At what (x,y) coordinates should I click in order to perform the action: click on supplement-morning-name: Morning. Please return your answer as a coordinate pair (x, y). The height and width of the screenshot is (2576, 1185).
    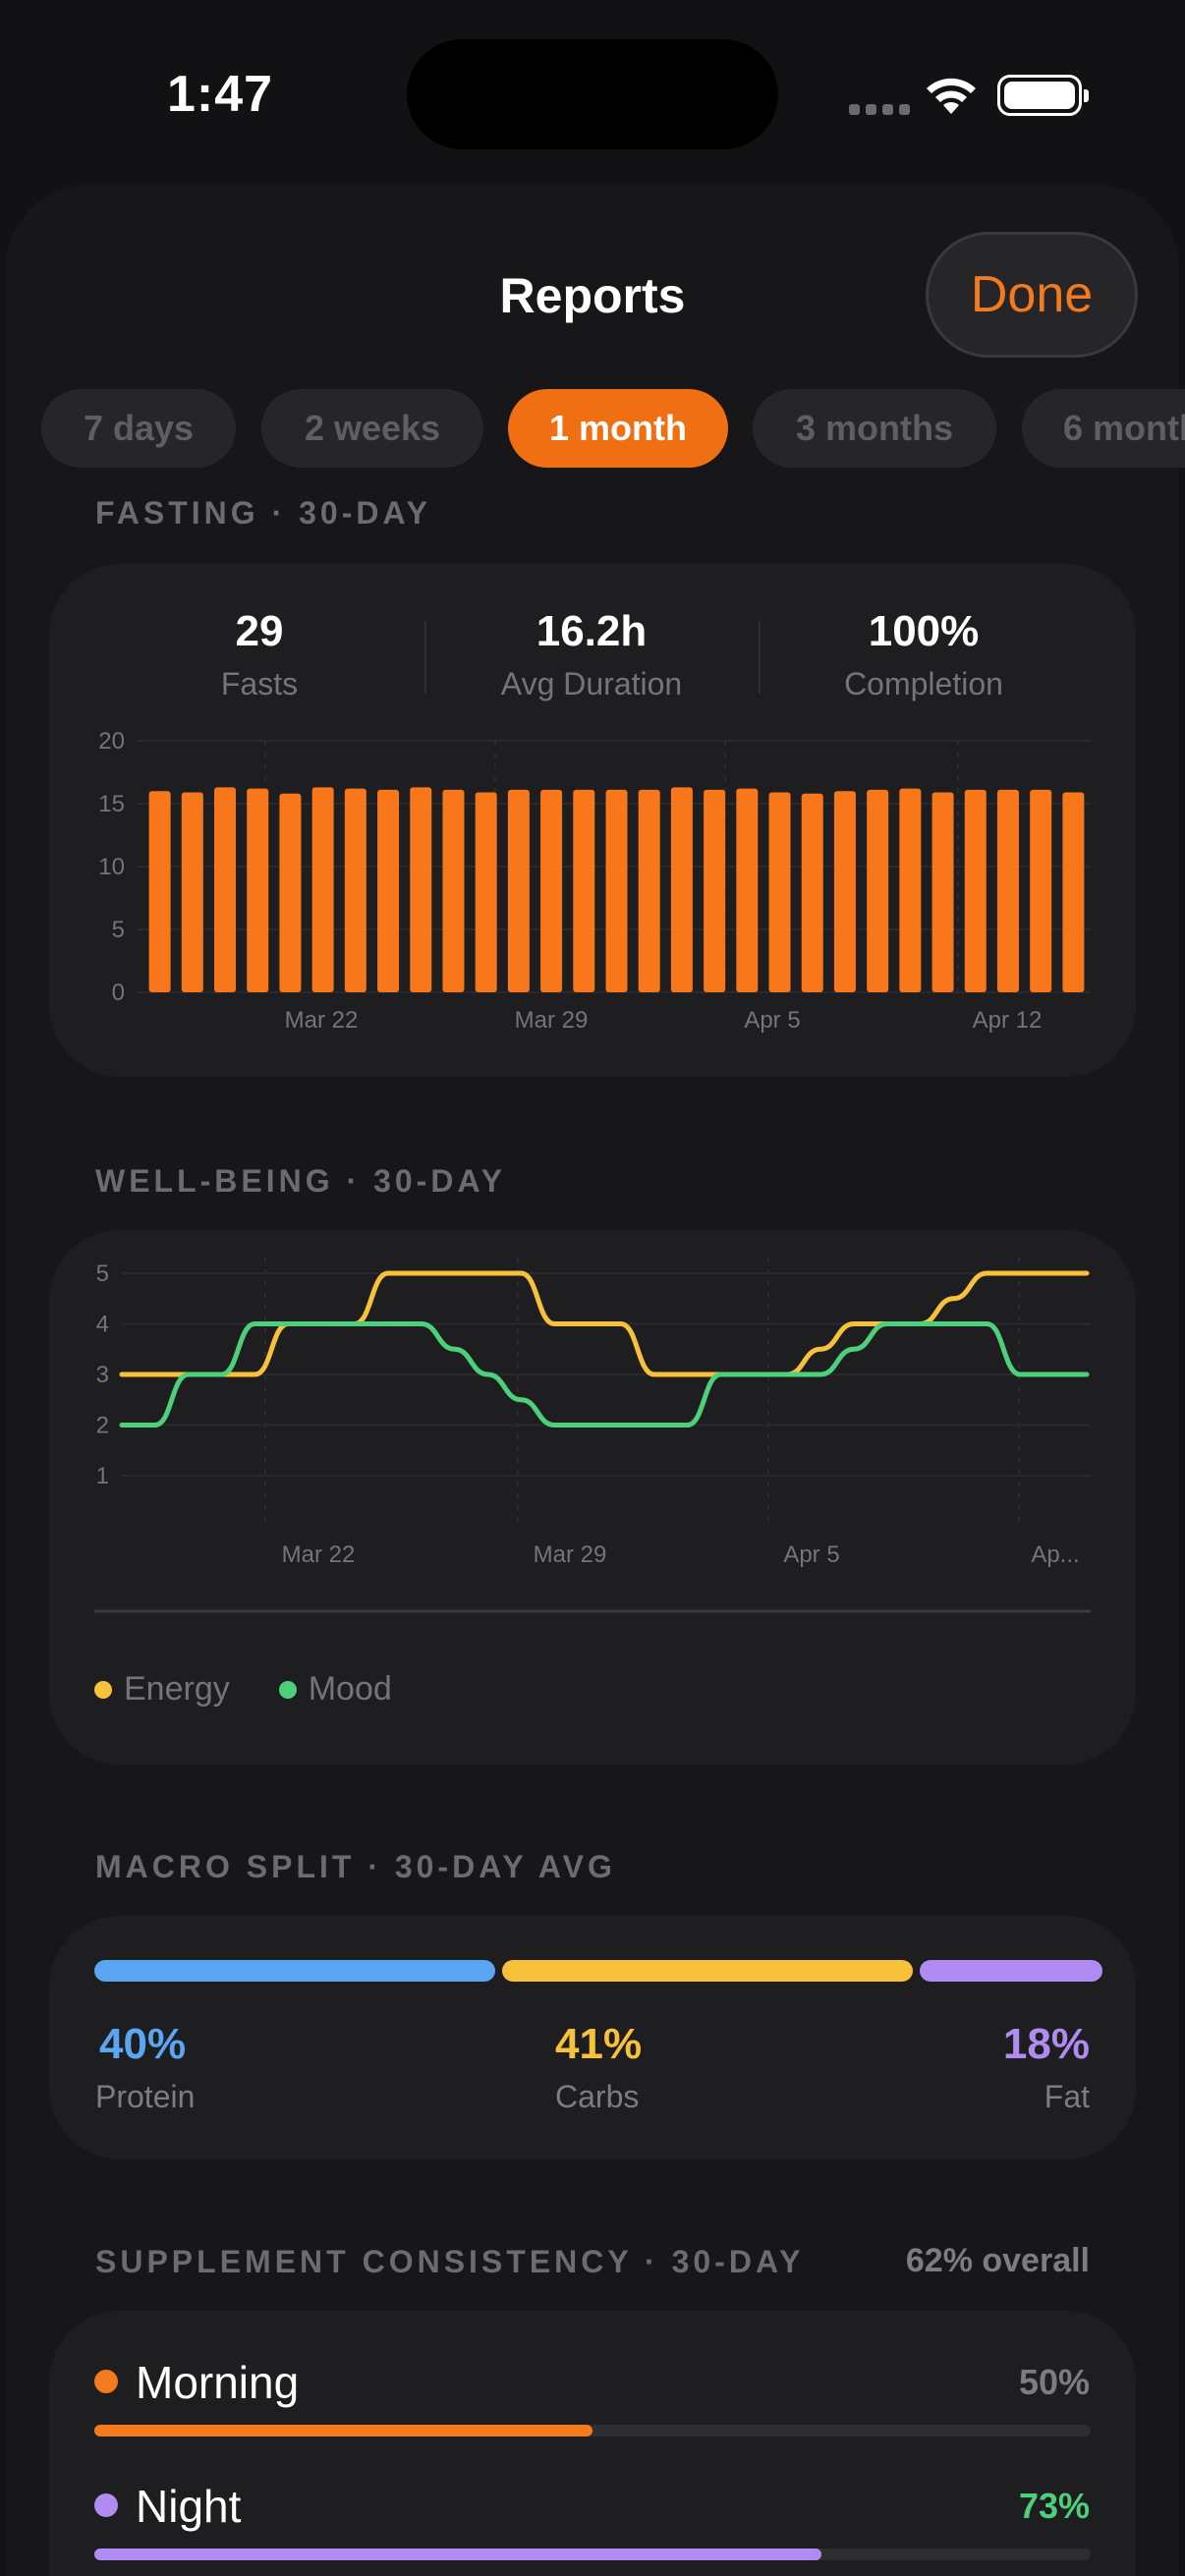
    Looking at the image, I should click on (218, 2382).